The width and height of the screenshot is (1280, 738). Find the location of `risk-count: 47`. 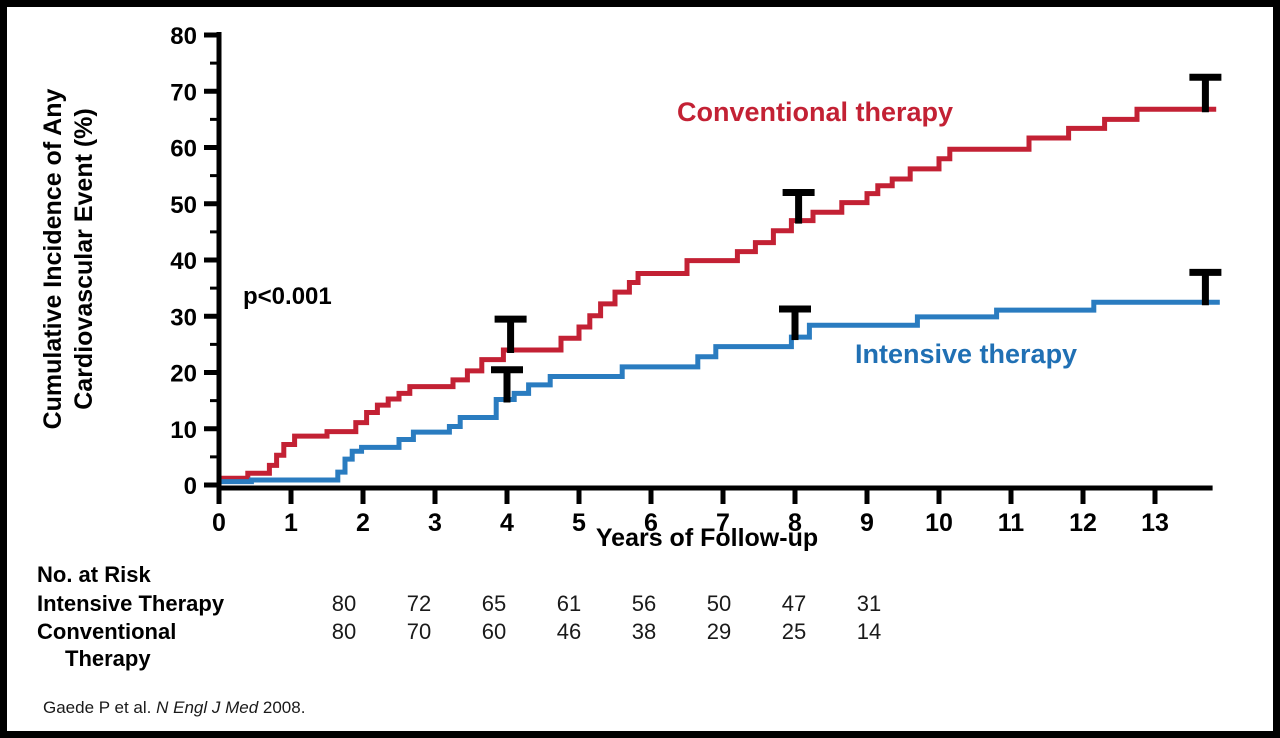

risk-count: 47 is located at coordinates (794, 603).